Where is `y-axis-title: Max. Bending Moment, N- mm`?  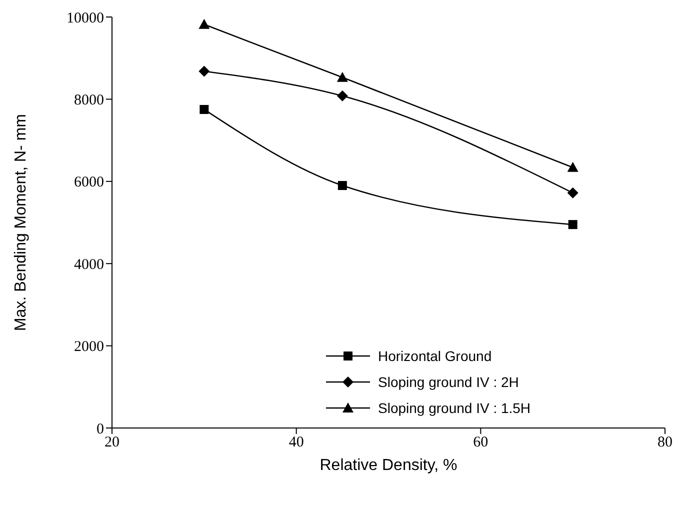
y-axis-title: Max. Bending Moment, N- mm is located at coordinates (21, 222).